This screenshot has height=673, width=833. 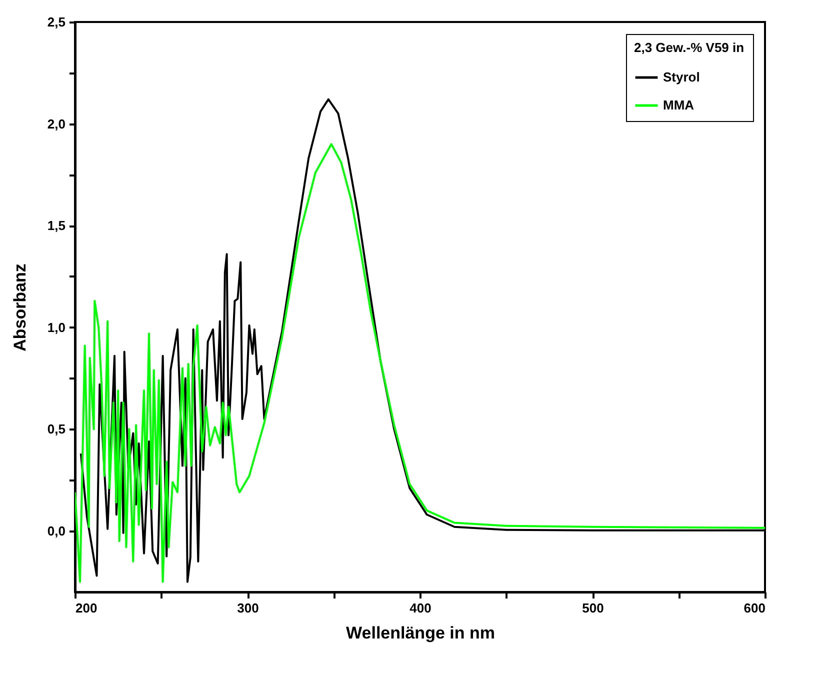 What do you see at coordinates (20, 308) in the screenshot?
I see `y-axis-title: Absorbanz` at bounding box center [20, 308].